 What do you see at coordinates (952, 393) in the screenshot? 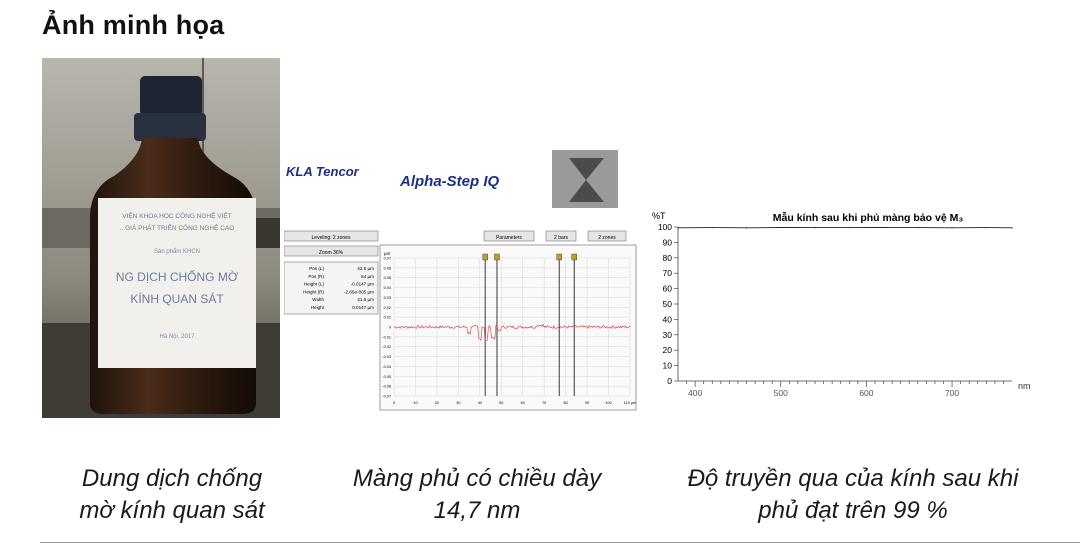
I see `x-tick-label: 700` at bounding box center [952, 393].